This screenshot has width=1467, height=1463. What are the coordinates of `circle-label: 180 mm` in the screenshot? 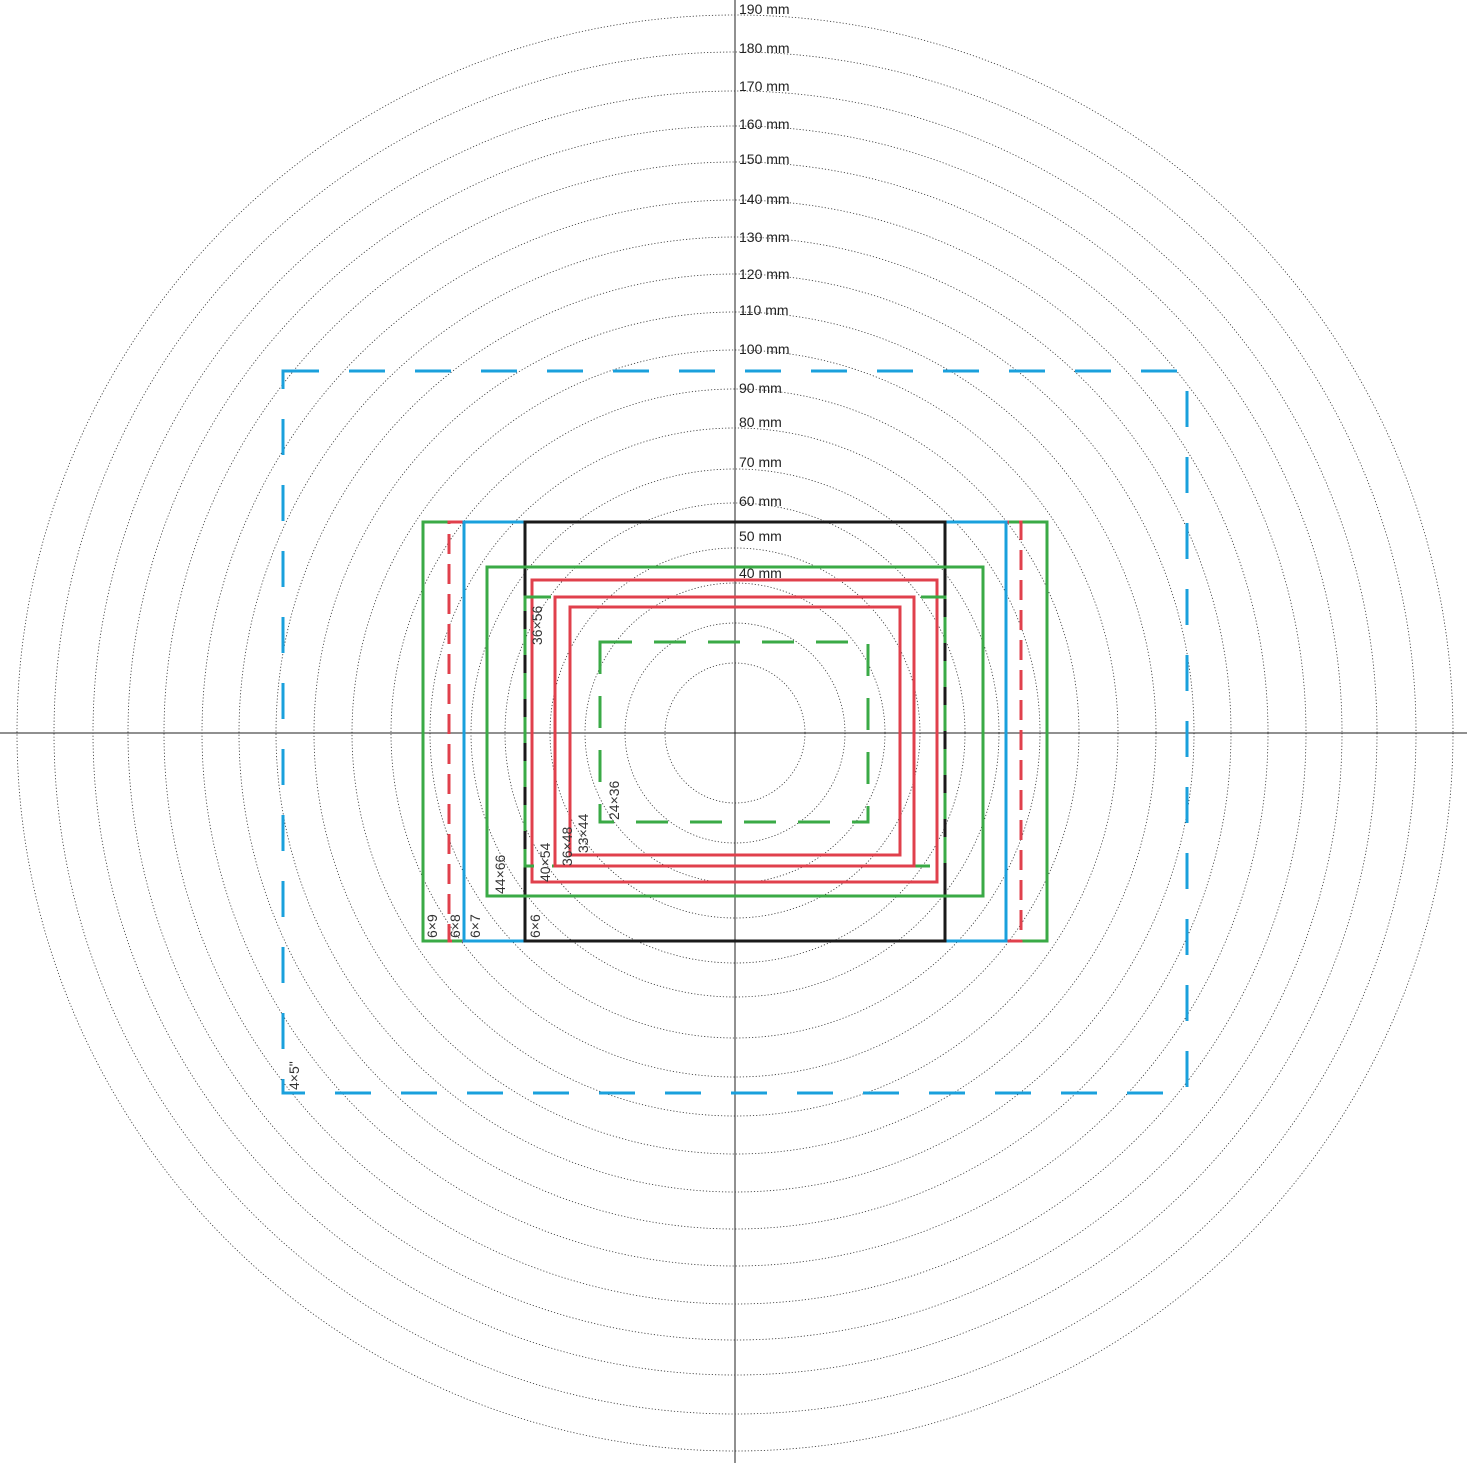 It's located at (764, 48).